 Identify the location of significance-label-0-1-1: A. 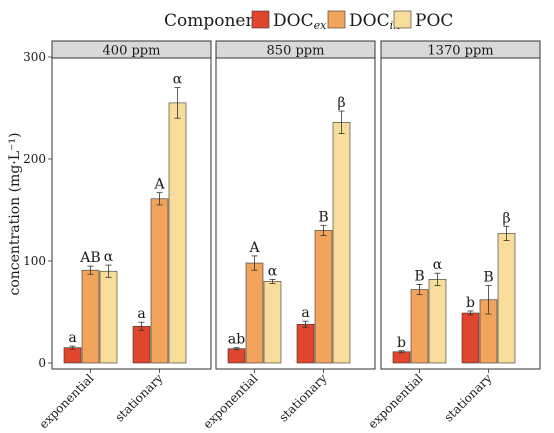
(159, 185).